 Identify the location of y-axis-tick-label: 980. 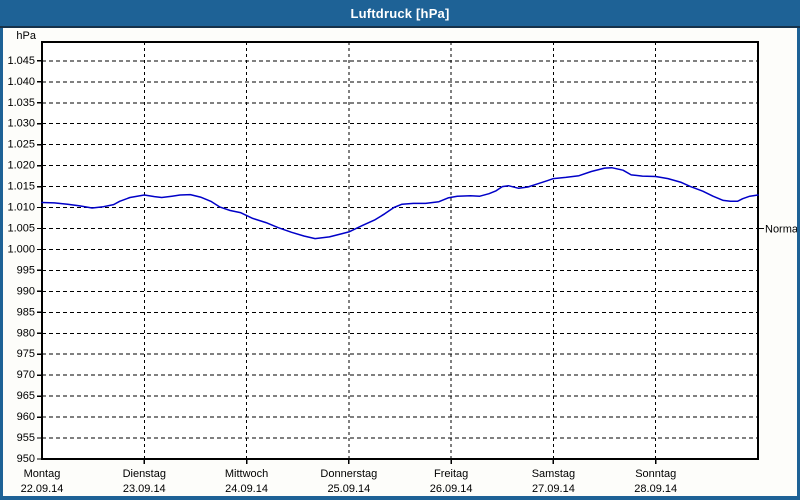
(26, 333).